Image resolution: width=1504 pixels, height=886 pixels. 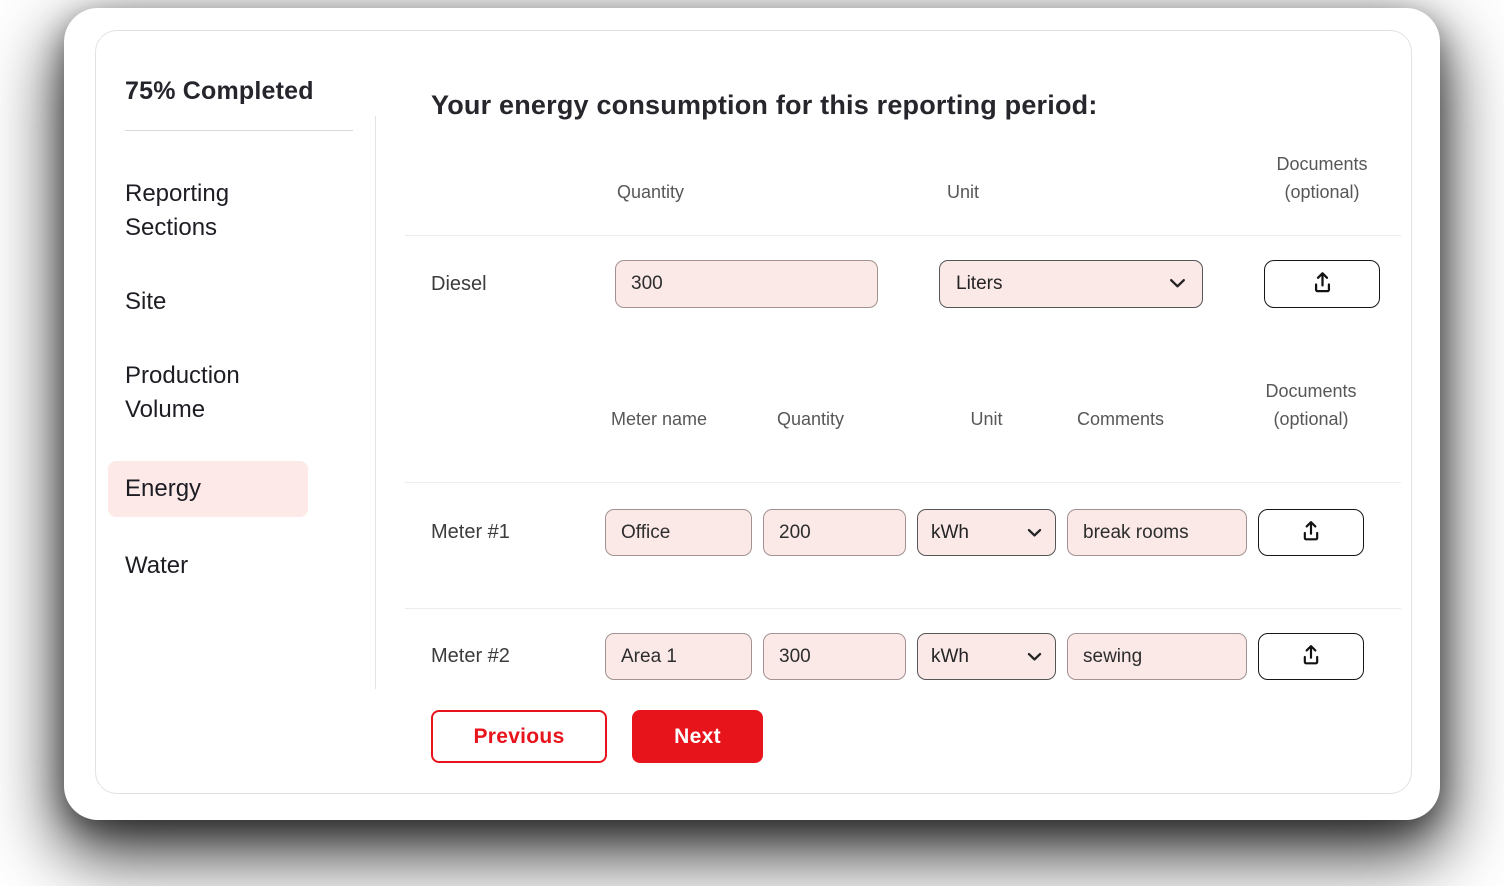 What do you see at coordinates (916, 532) in the screenshot?
I see `meter-row-1: Meter #1 kWh` at bounding box center [916, 532].